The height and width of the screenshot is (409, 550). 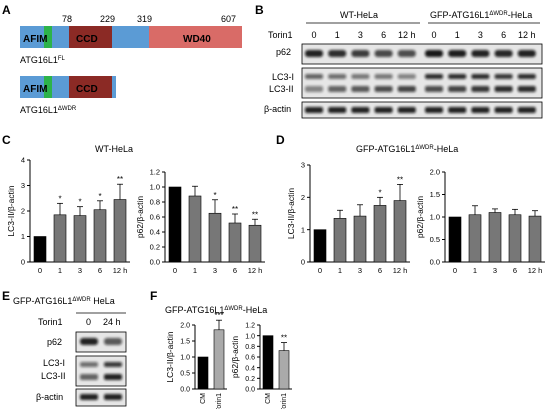 What do you see at coordinates (90, 37) in the screenshot?
I see `fl-ccd-domain` at bounding box center [90, 37].